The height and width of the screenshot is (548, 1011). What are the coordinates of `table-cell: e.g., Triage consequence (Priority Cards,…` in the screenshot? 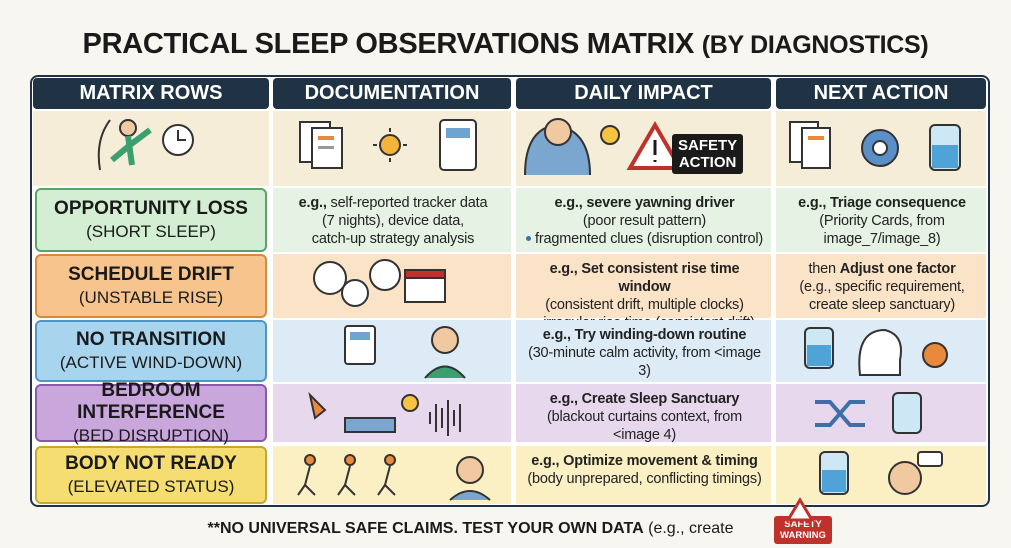 It's located at (881, 220).